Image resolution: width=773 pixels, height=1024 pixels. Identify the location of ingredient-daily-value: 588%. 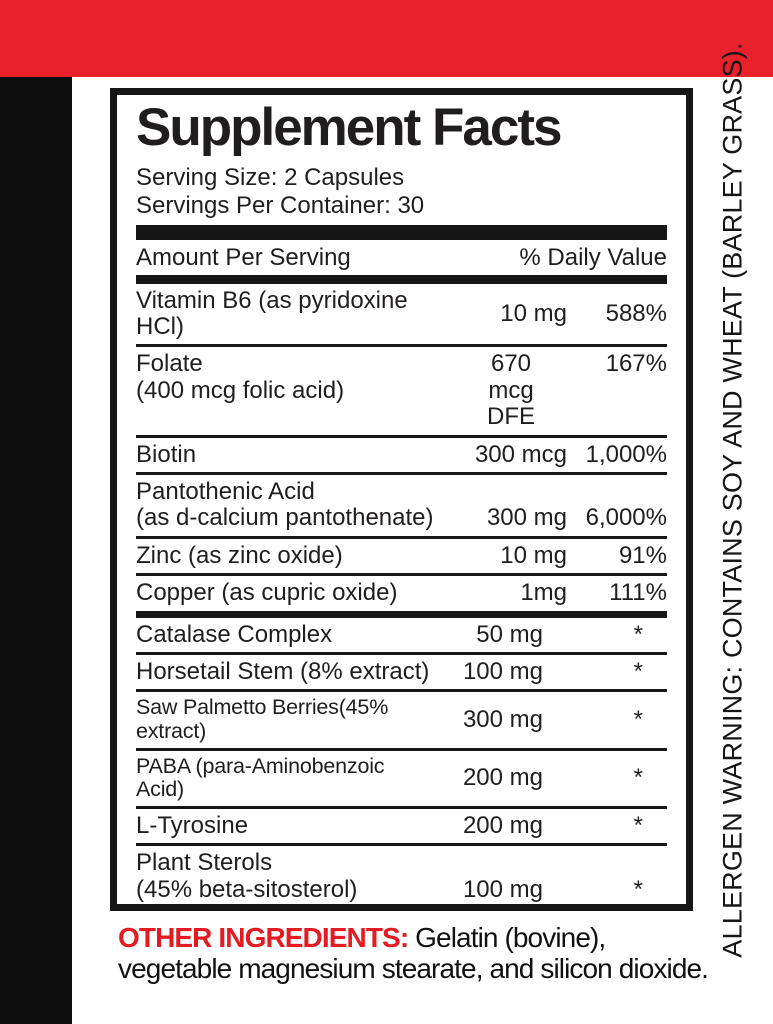
(636, 313).